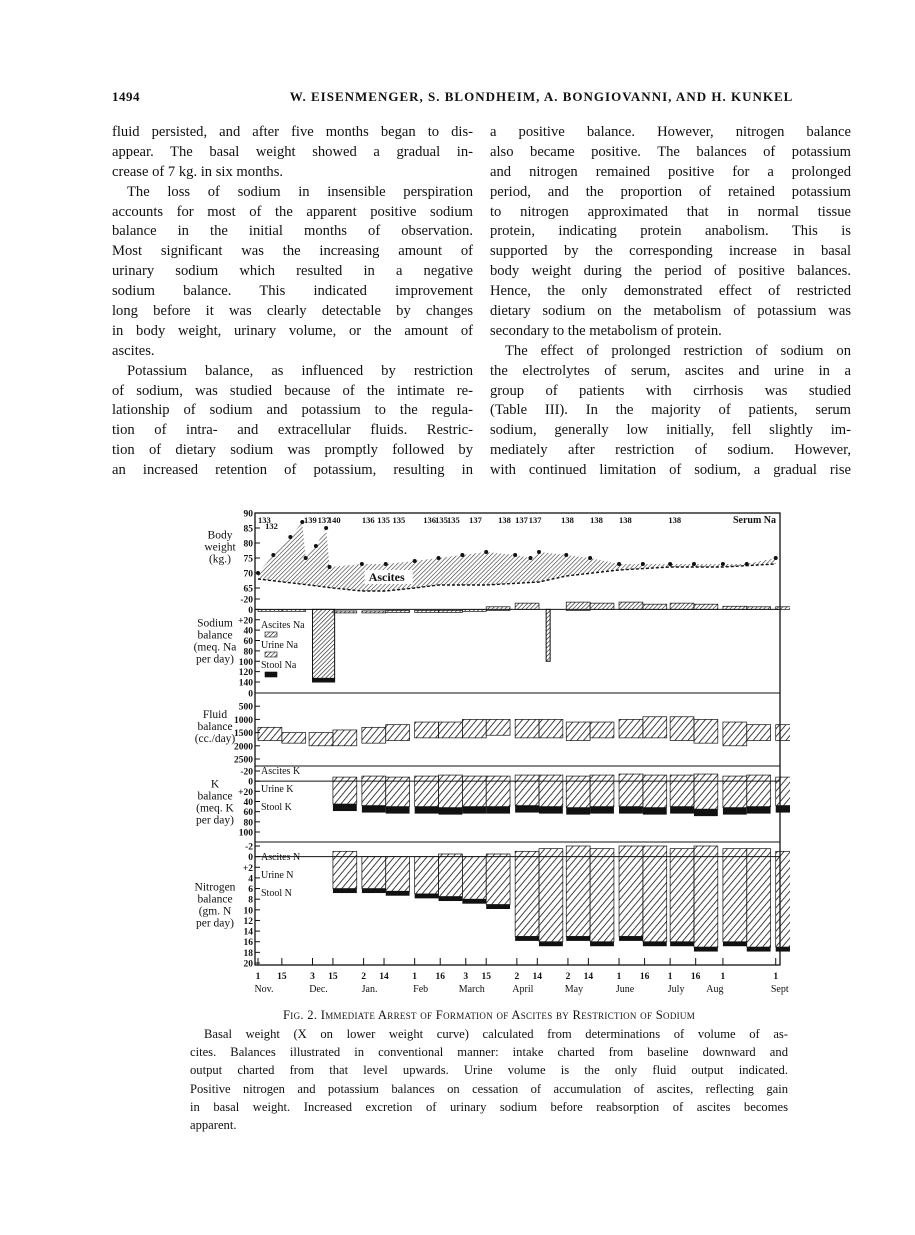 The height and width of the screenshot is (1235, 915). I want to click on ascites-area, so click(517, 556).